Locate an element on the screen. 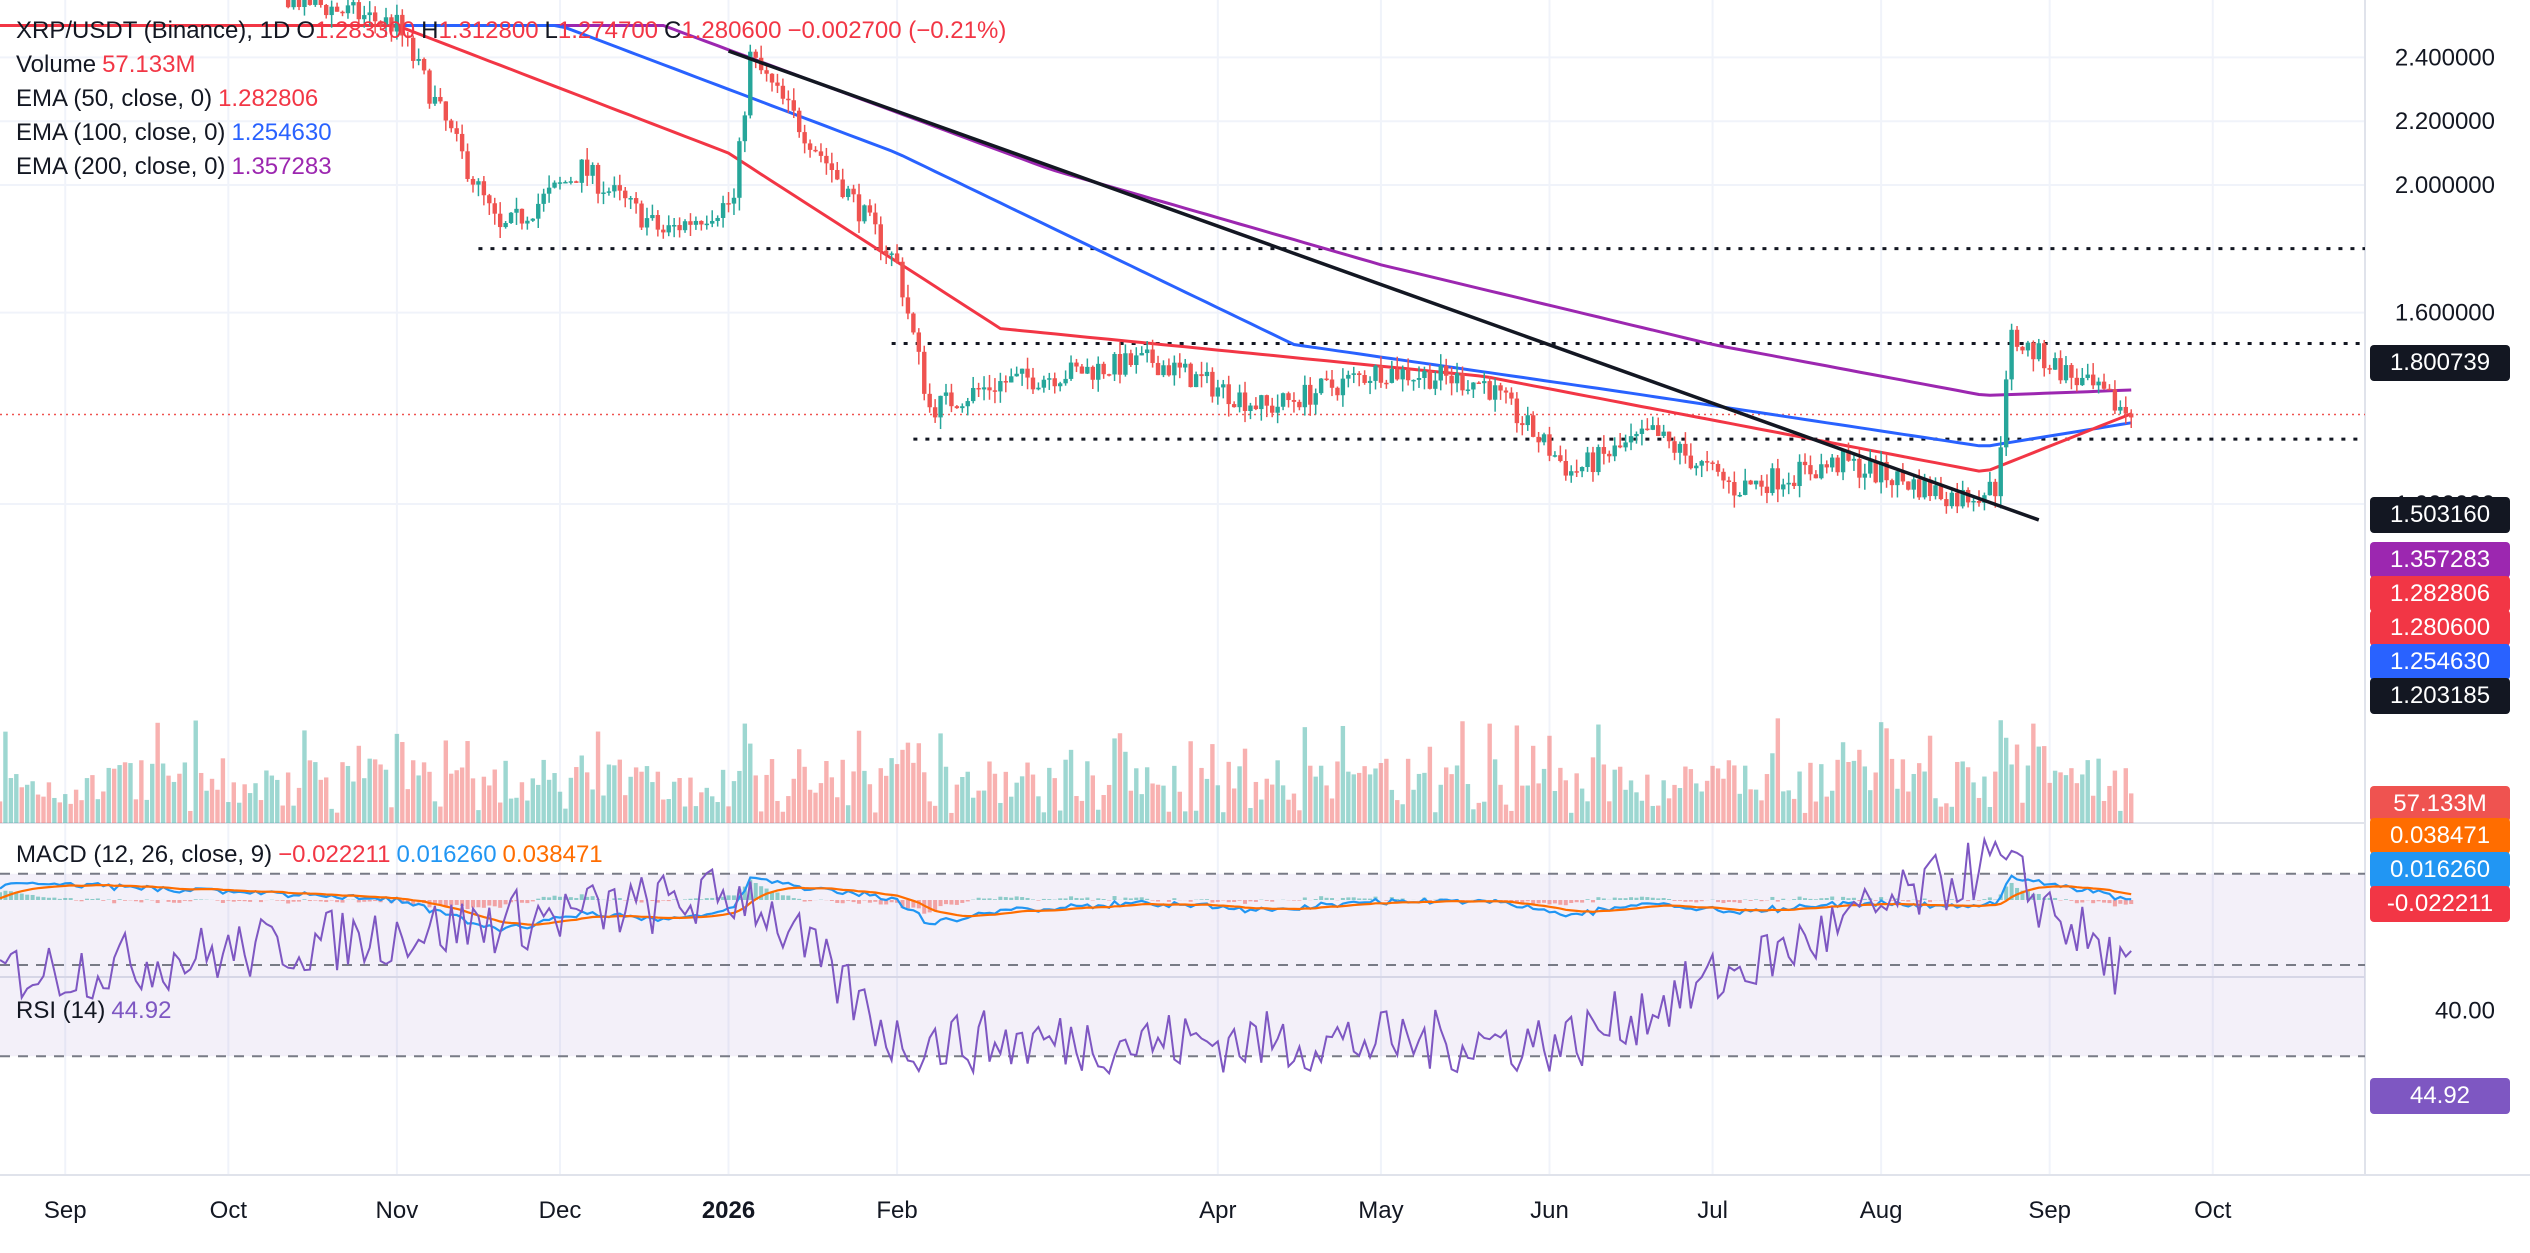  legend-close: 1.280600 is located at coordinates (731, 30).